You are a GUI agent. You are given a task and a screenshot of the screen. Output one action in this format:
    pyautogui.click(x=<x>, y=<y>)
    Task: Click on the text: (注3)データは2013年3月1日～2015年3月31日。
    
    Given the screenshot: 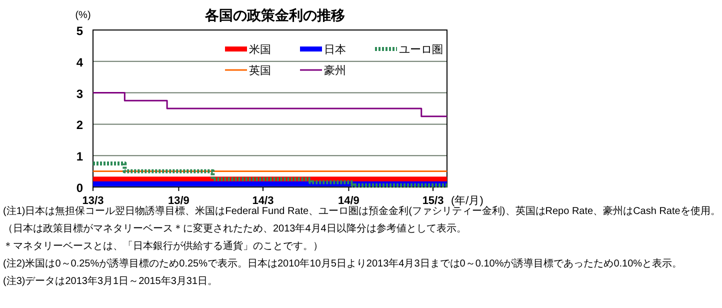 What is the action you would take?
    pyautogui.click(x=110, y=281)
    